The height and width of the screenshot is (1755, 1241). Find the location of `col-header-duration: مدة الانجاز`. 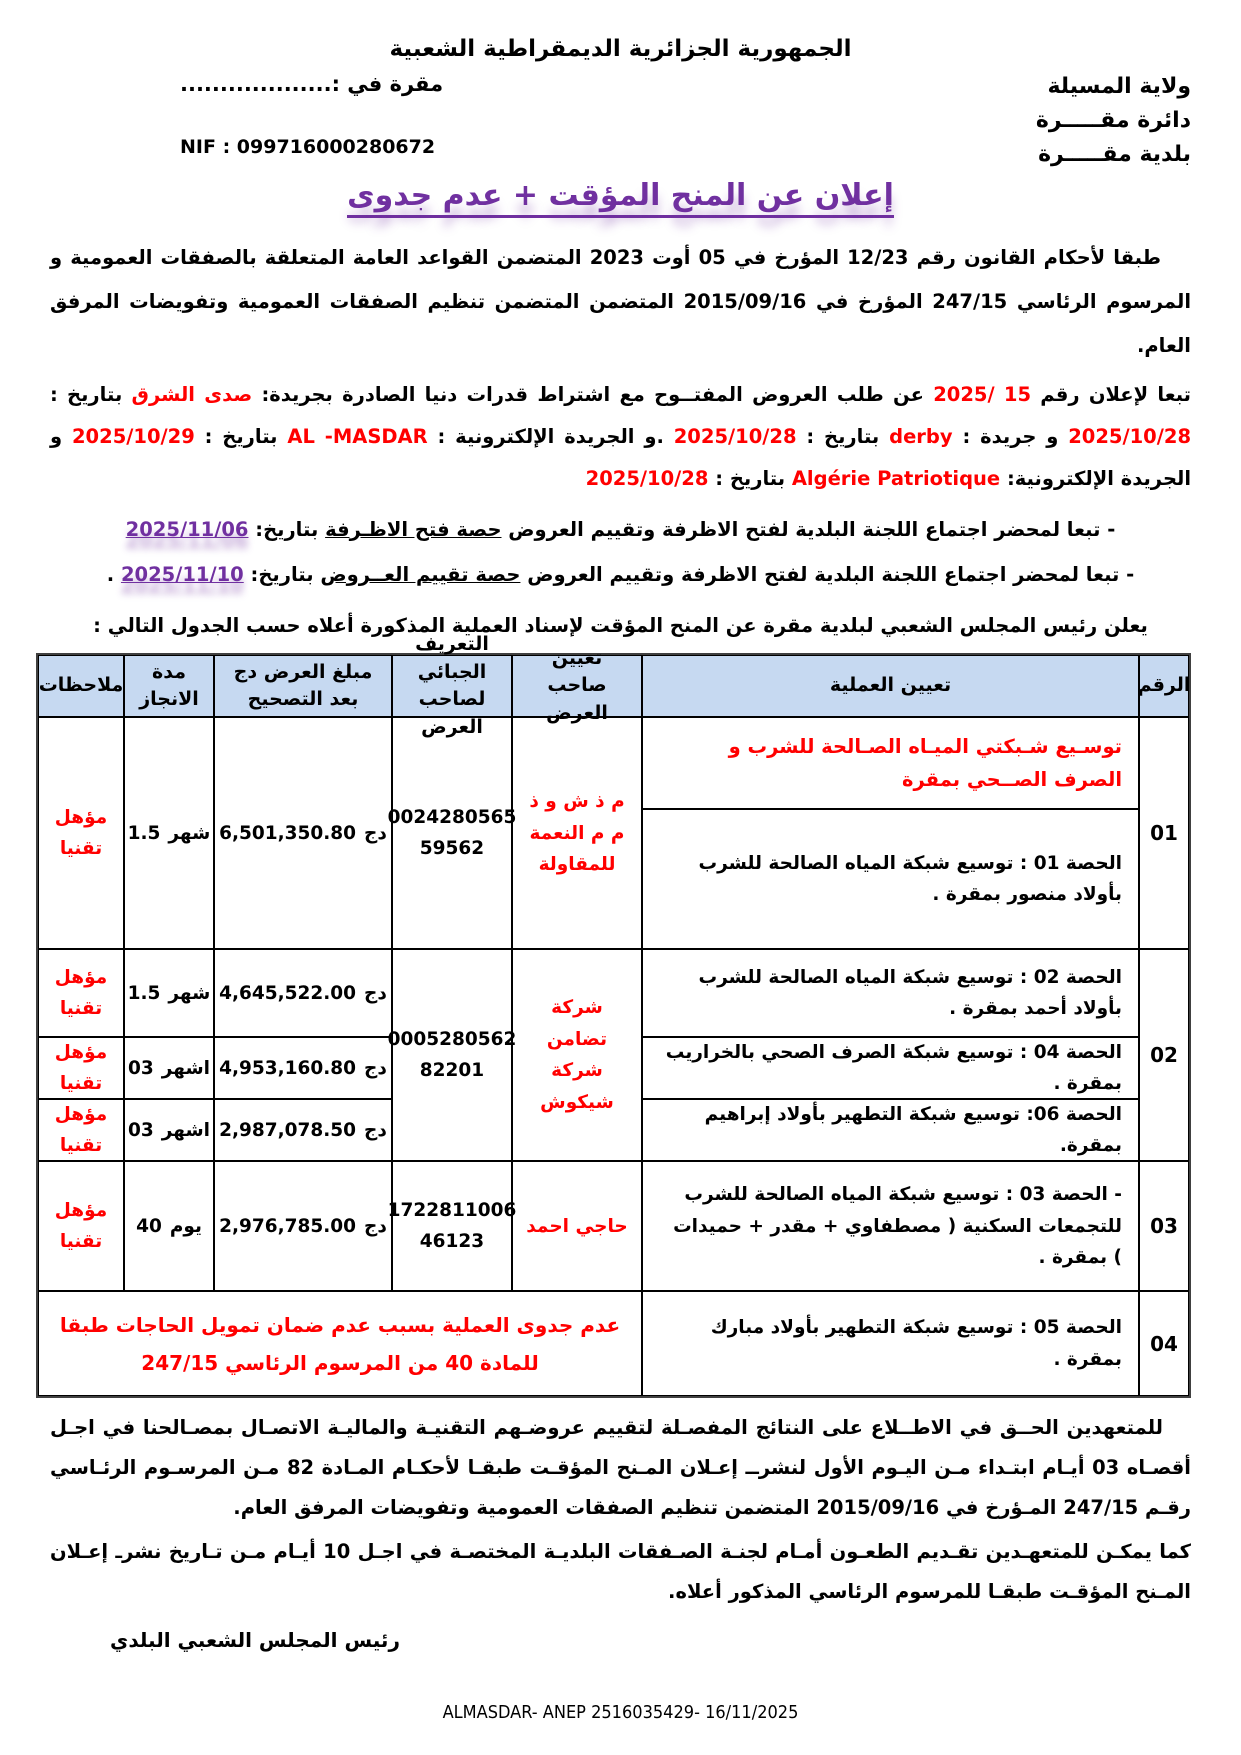

col-header-duration: مدة الانجاز is located at coordinates (169, 686).